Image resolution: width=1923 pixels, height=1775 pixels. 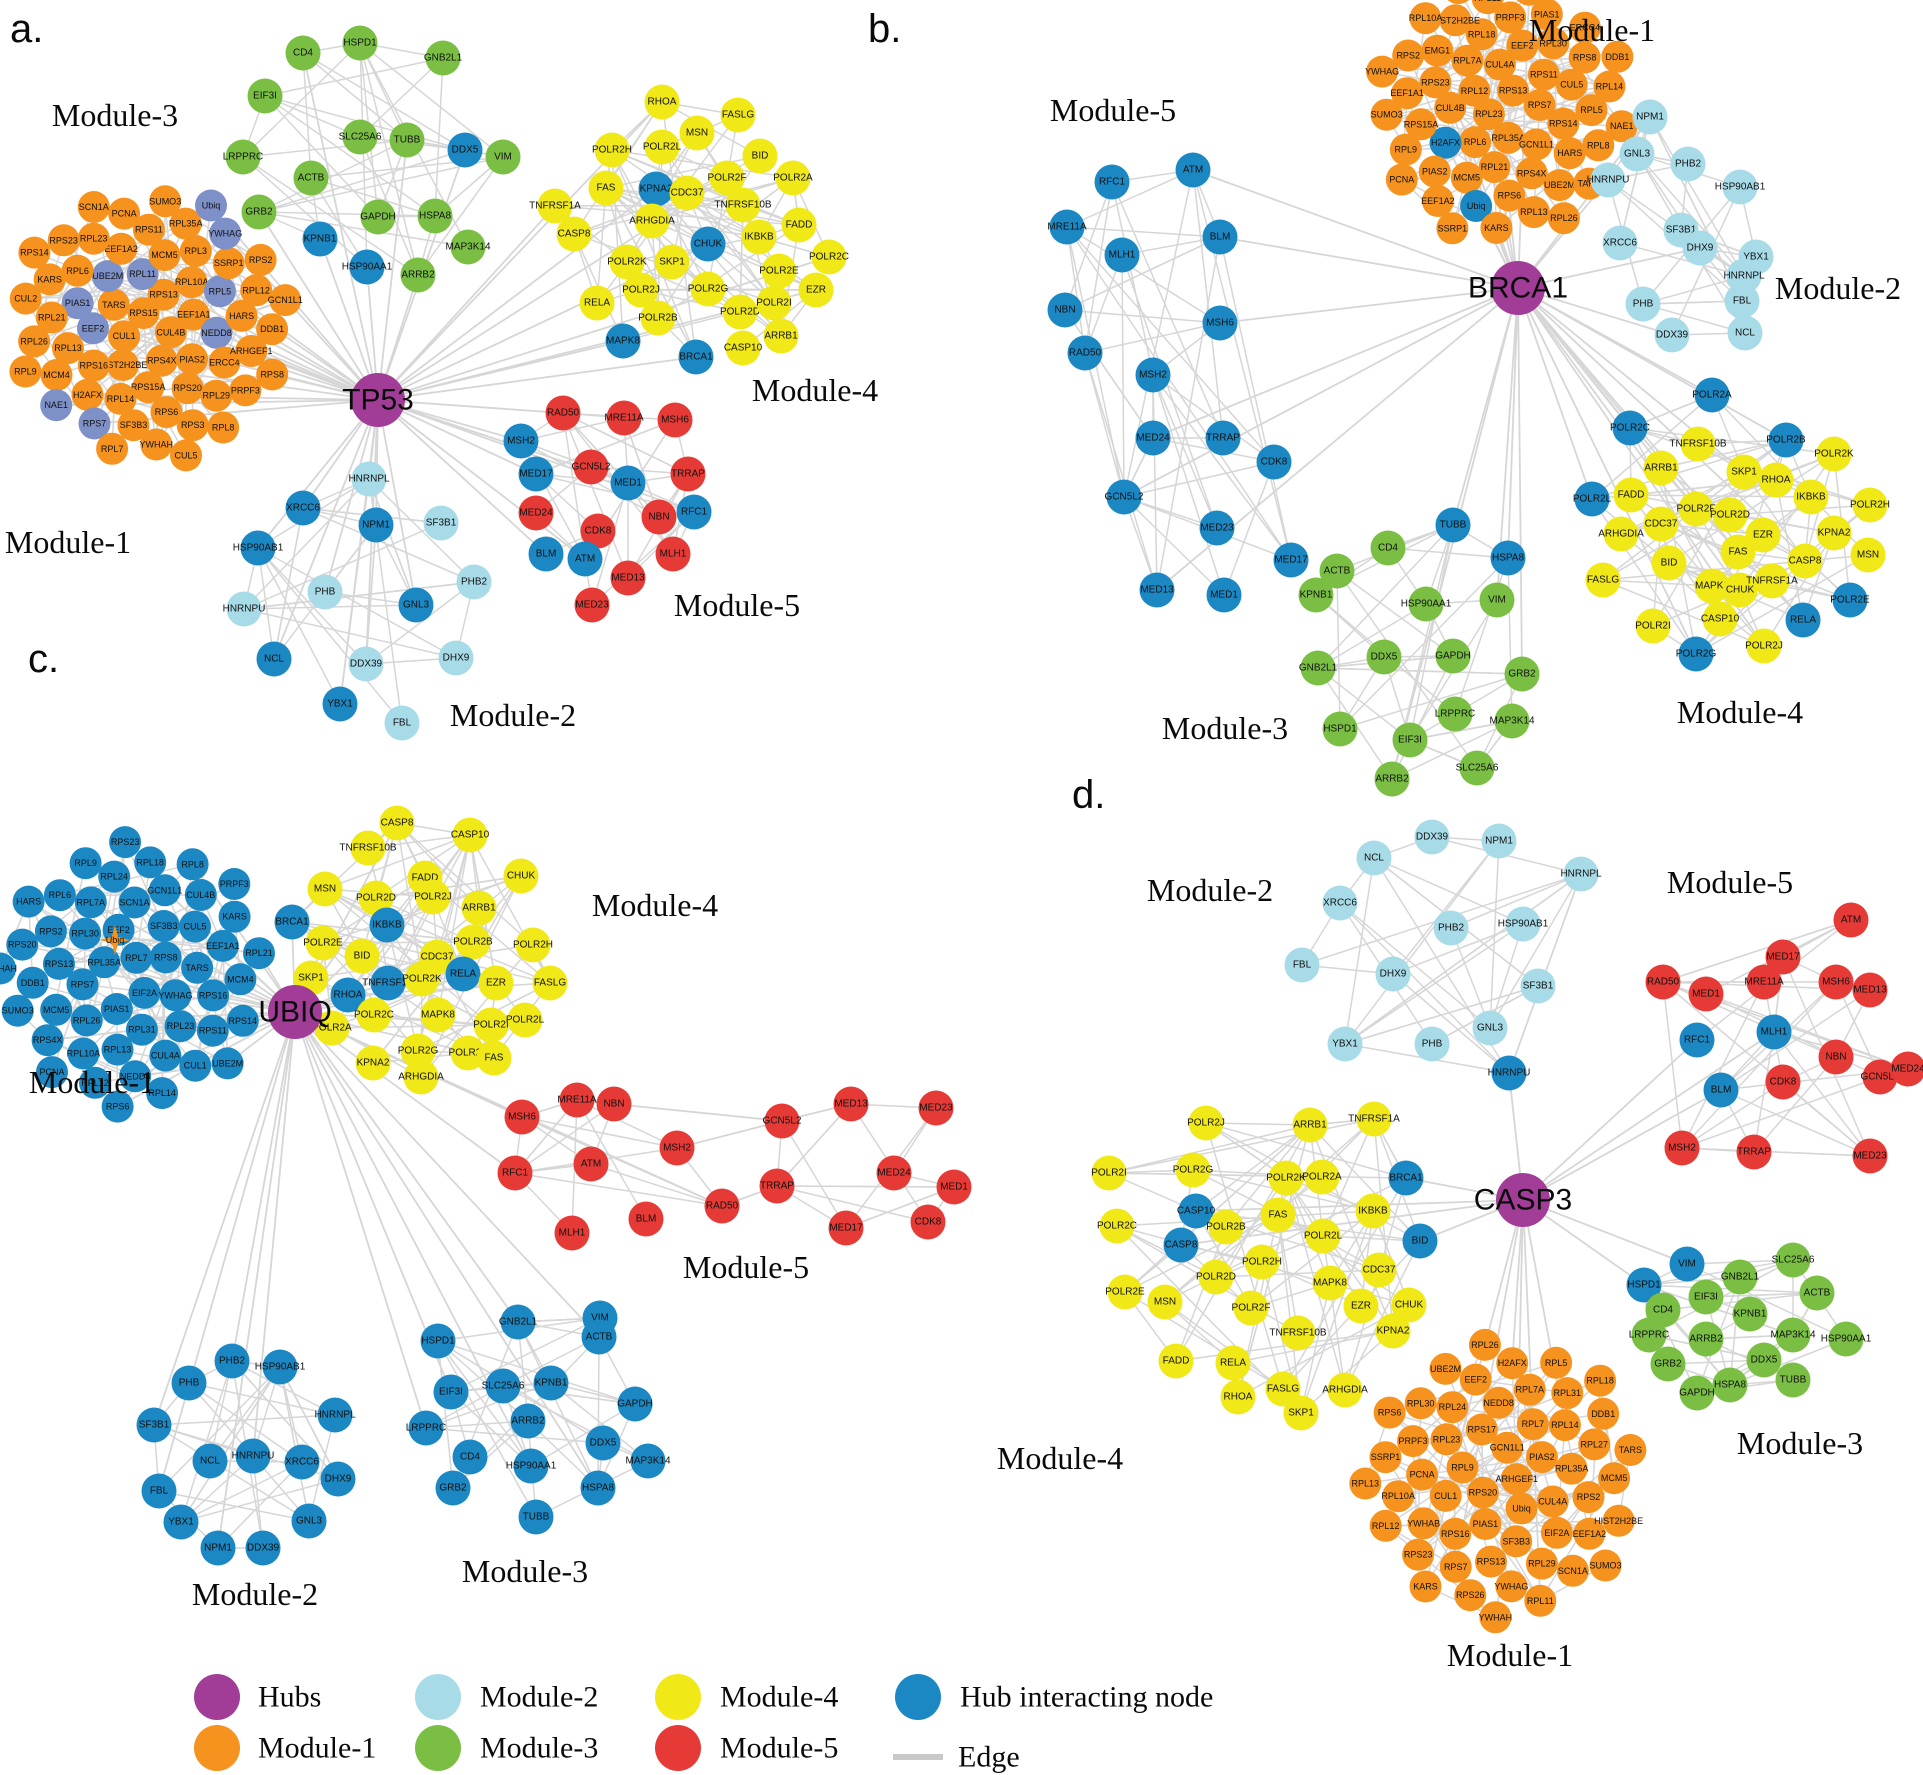 I want to click on node-rfc1, so click(x=694, y=512).